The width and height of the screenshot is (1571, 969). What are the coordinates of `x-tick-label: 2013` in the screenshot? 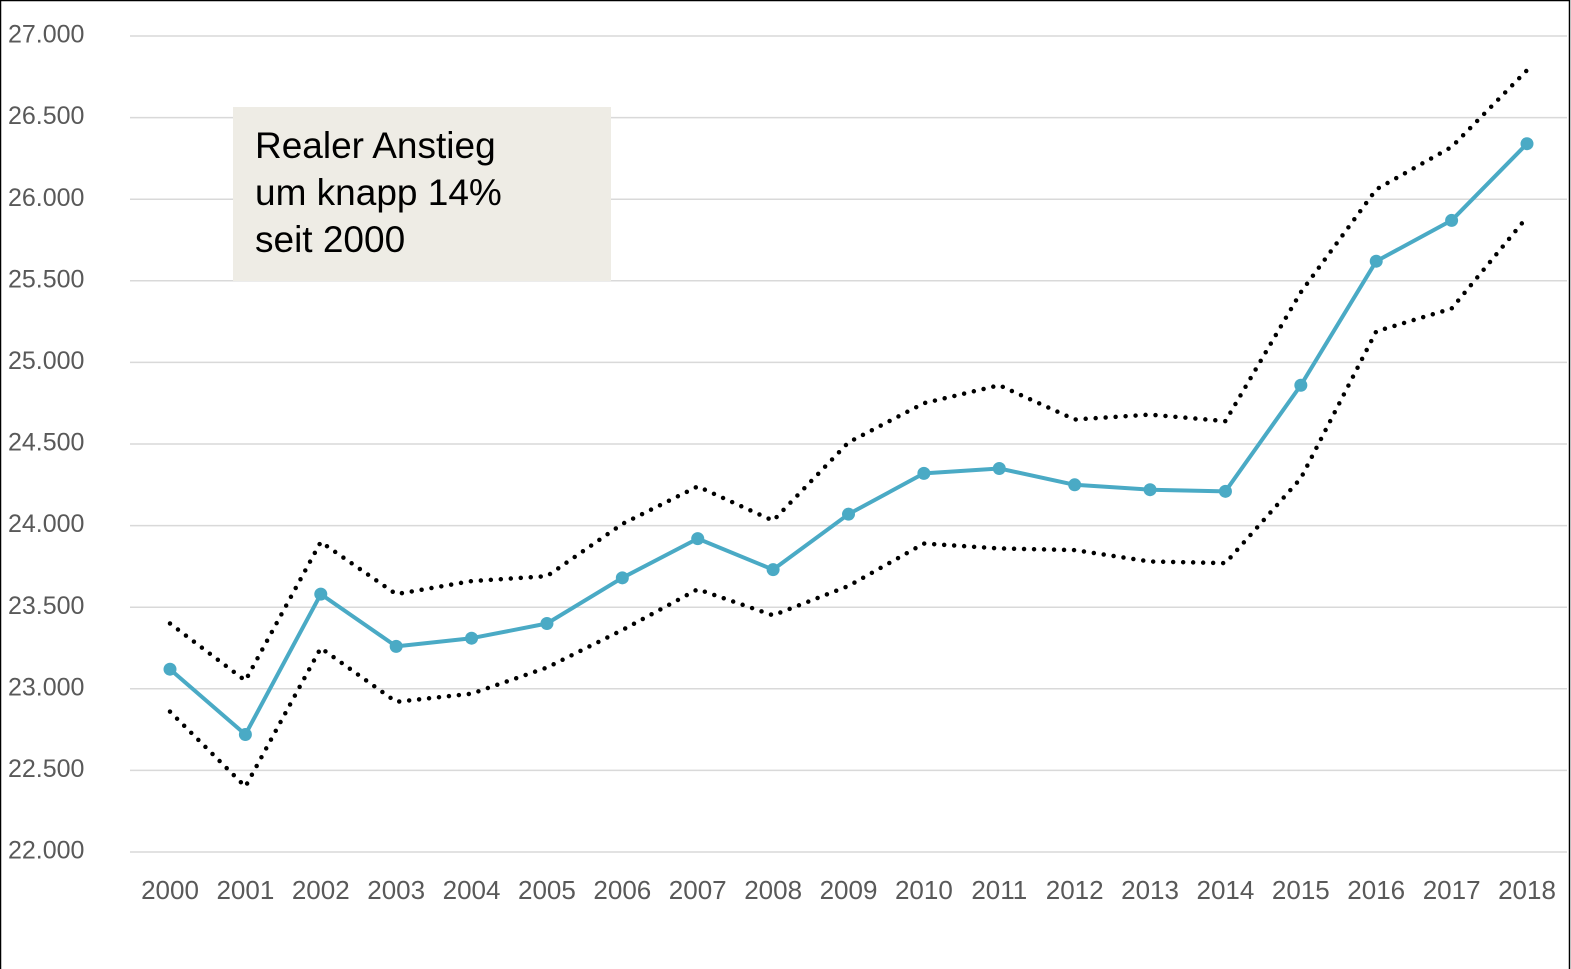 It's located at (1150, 890).